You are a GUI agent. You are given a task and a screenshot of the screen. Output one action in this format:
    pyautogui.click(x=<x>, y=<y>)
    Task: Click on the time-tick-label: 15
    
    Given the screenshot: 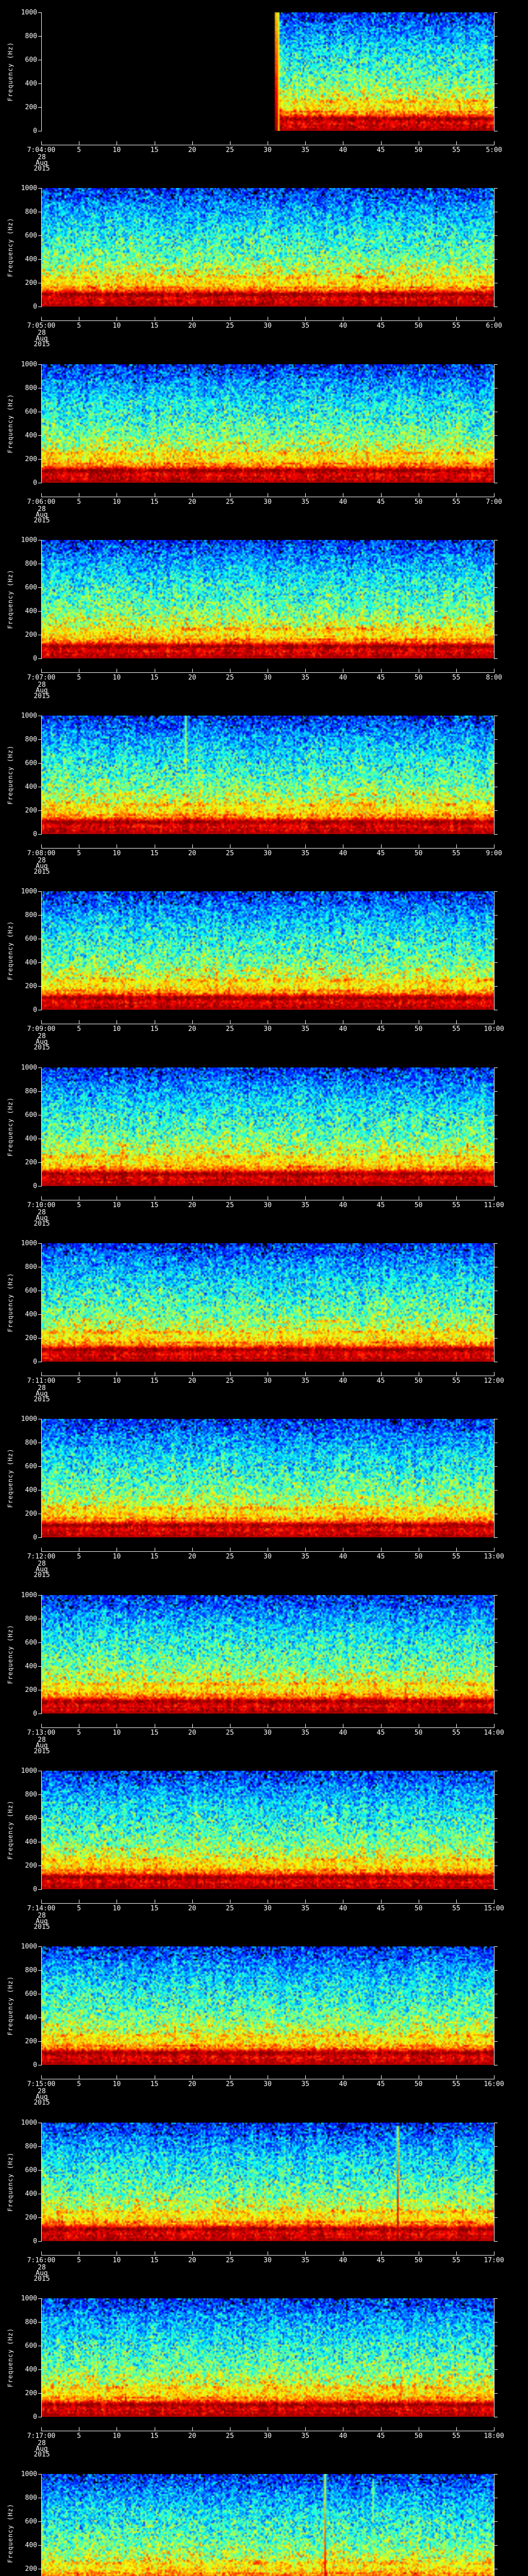 What is the action you would take?
    pyautogui.click(x=154, y=326)
    